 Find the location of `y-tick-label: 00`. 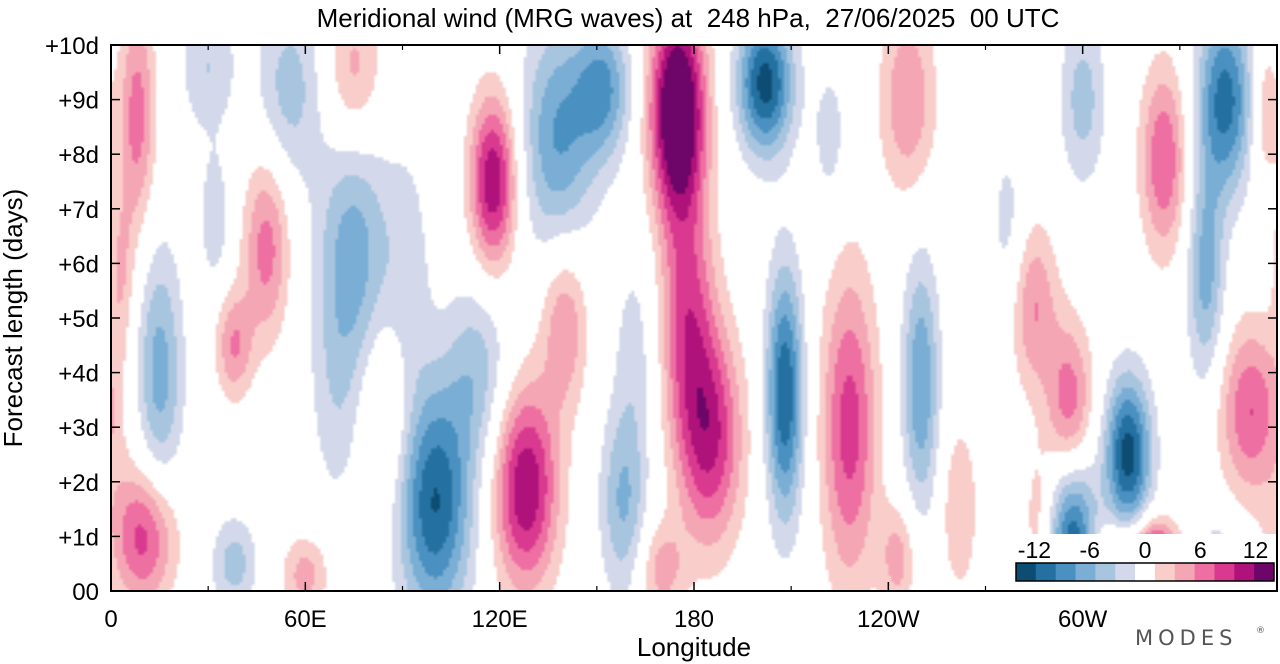

y-tick-label: 00 is located at coordinates (85, 592).